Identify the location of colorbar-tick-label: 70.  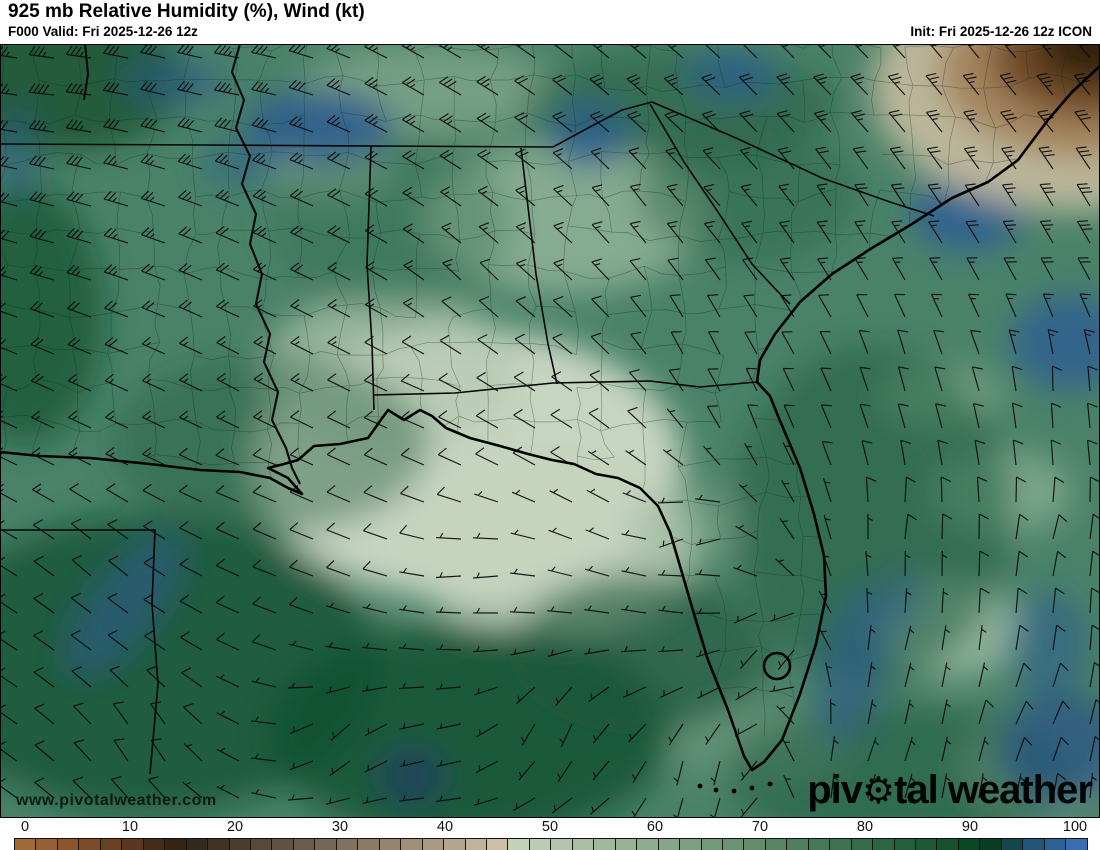
(760, 827).